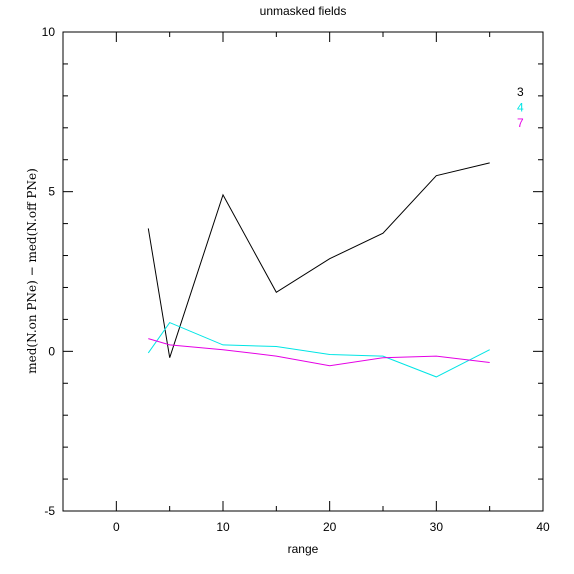 The width and height of the screenshot is (574, 574). I want to click on y-tick-label: 10, so click(49, 32).